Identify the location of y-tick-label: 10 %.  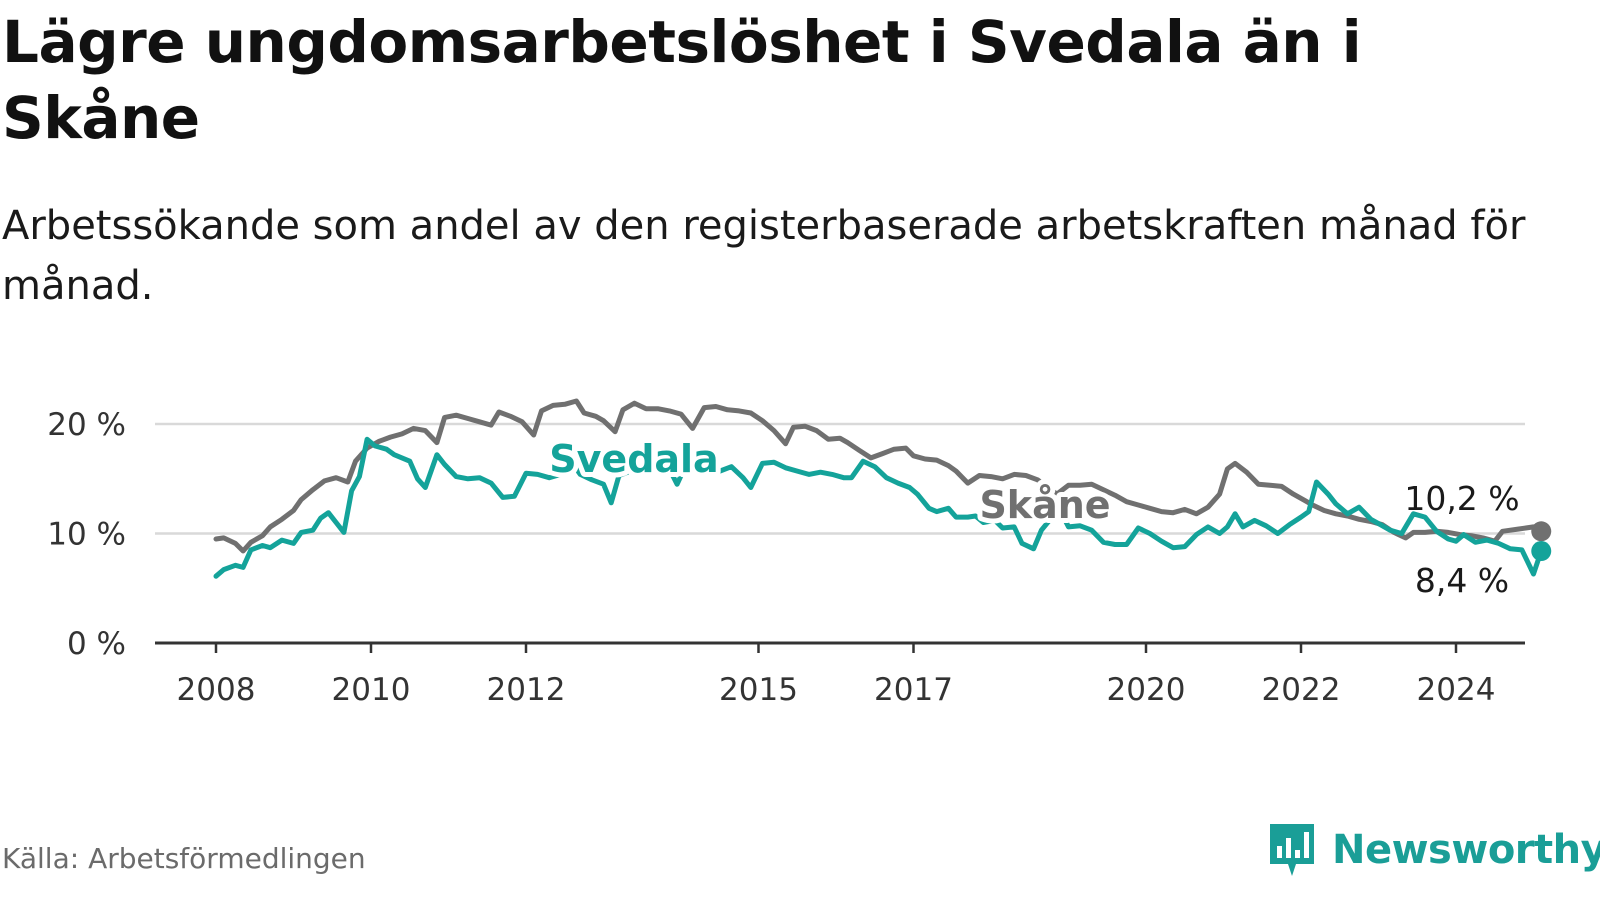
(86, 535).